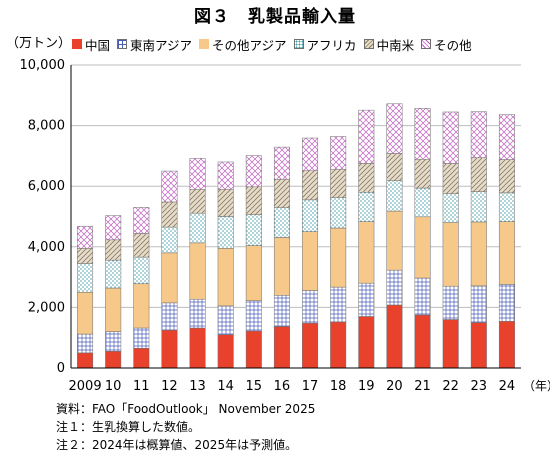 The width and height of the screenshot is (550, 454). I want to click on y-tick-label: 6,000, so click(46, 186).